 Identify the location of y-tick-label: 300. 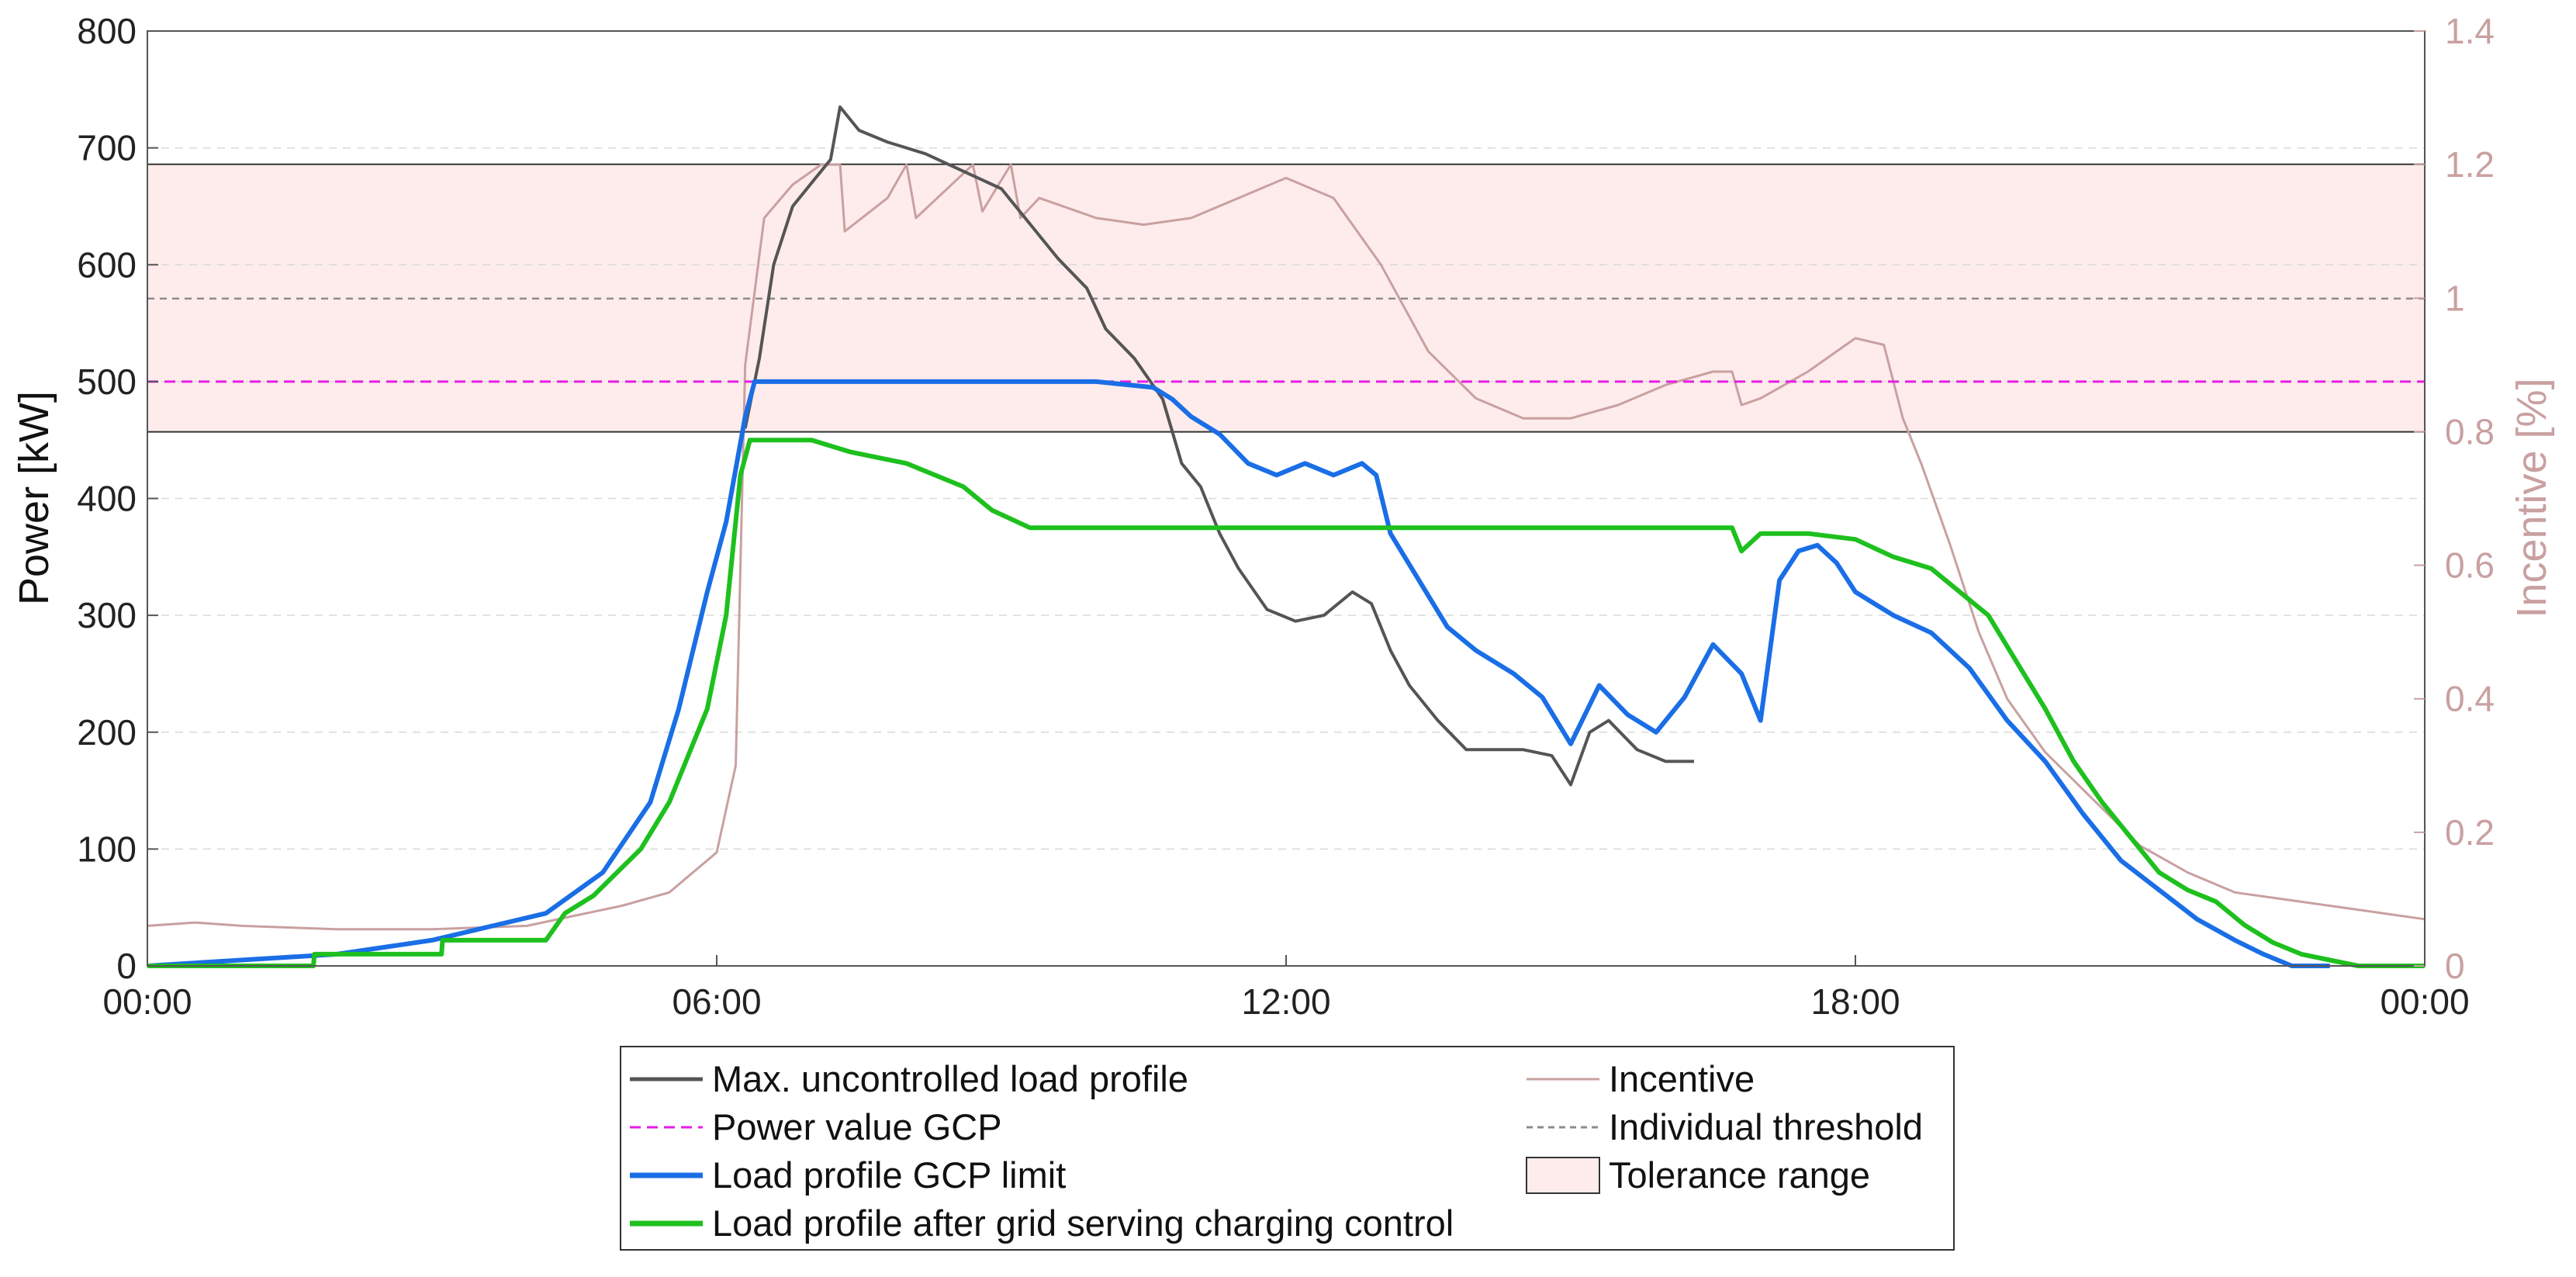
(107, 615).